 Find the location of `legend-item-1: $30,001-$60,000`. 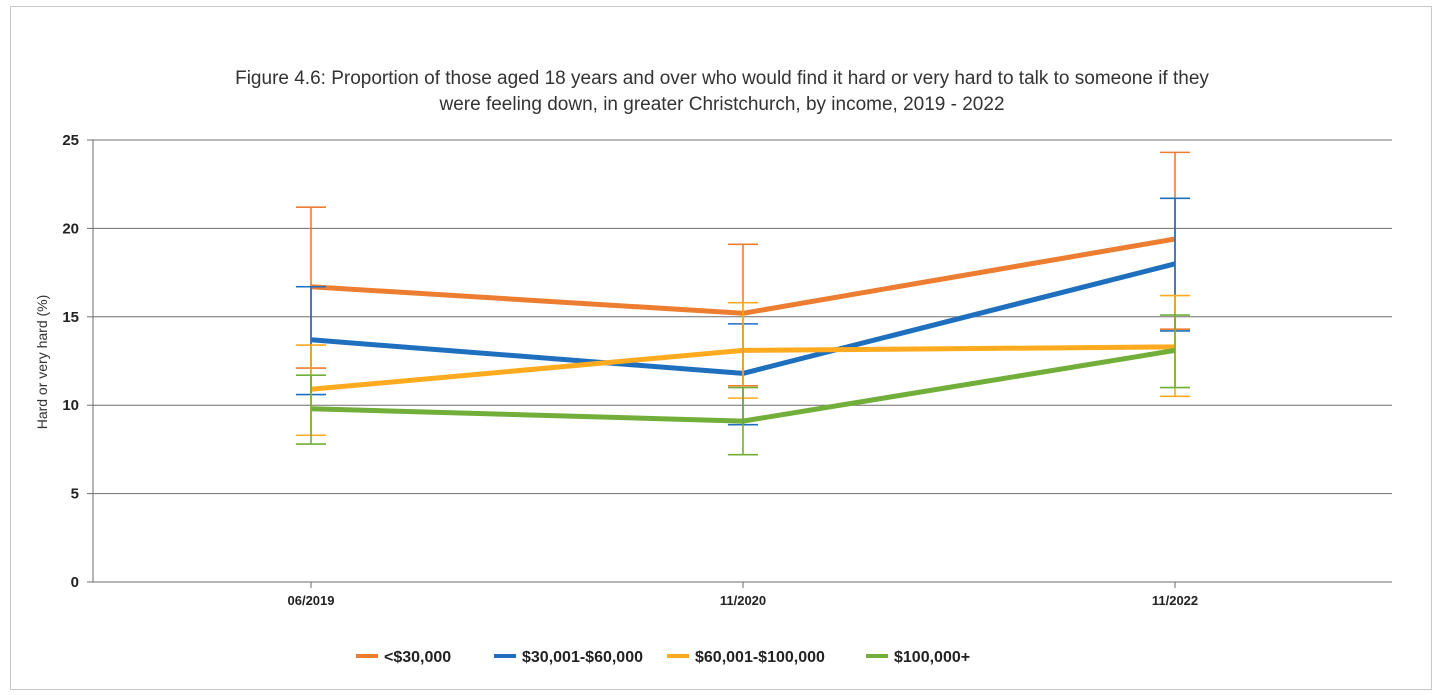

legend-item-1: $30,001-$60,000 is located at coordinates (568, 657).